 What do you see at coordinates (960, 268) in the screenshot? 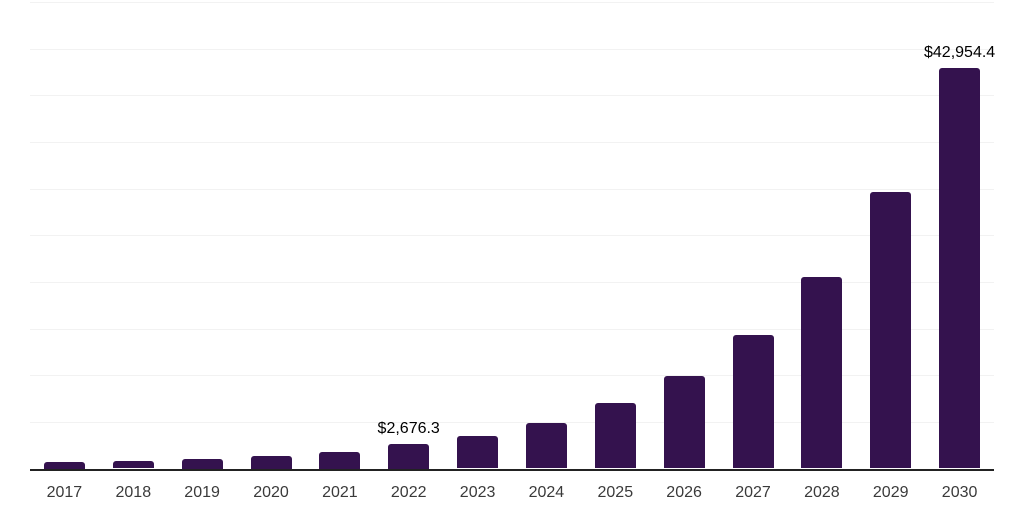
I see `bar-2030` at bounding box center [960, 268].